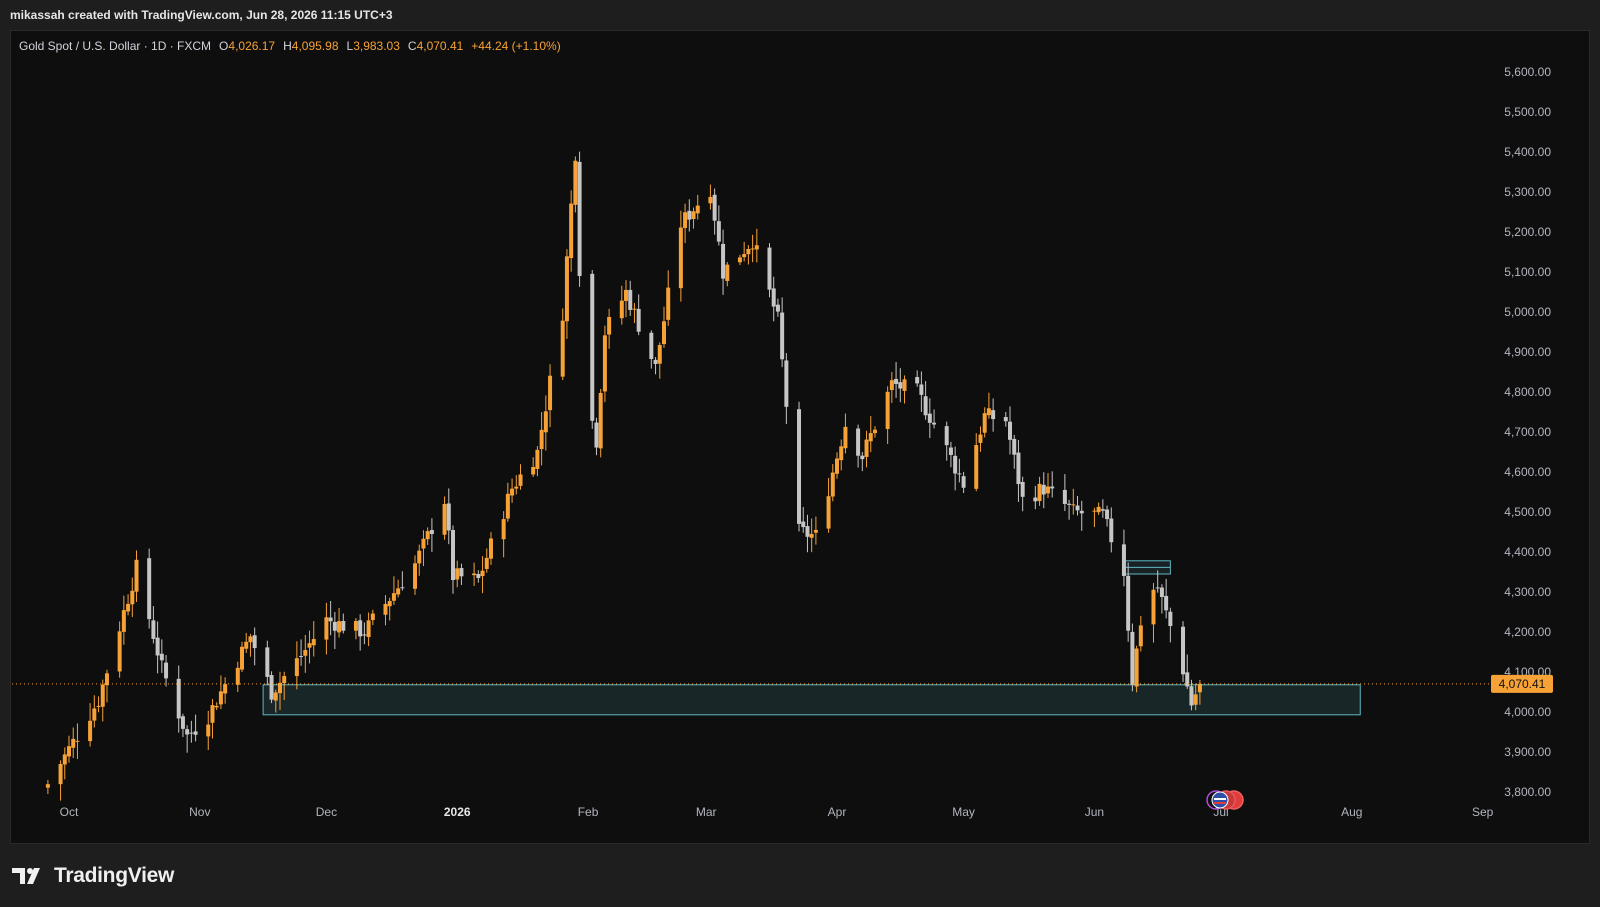 The width and height of the screenshot is (1600, 907). I want to click on us-flag-stripe, so click(1220, 799).